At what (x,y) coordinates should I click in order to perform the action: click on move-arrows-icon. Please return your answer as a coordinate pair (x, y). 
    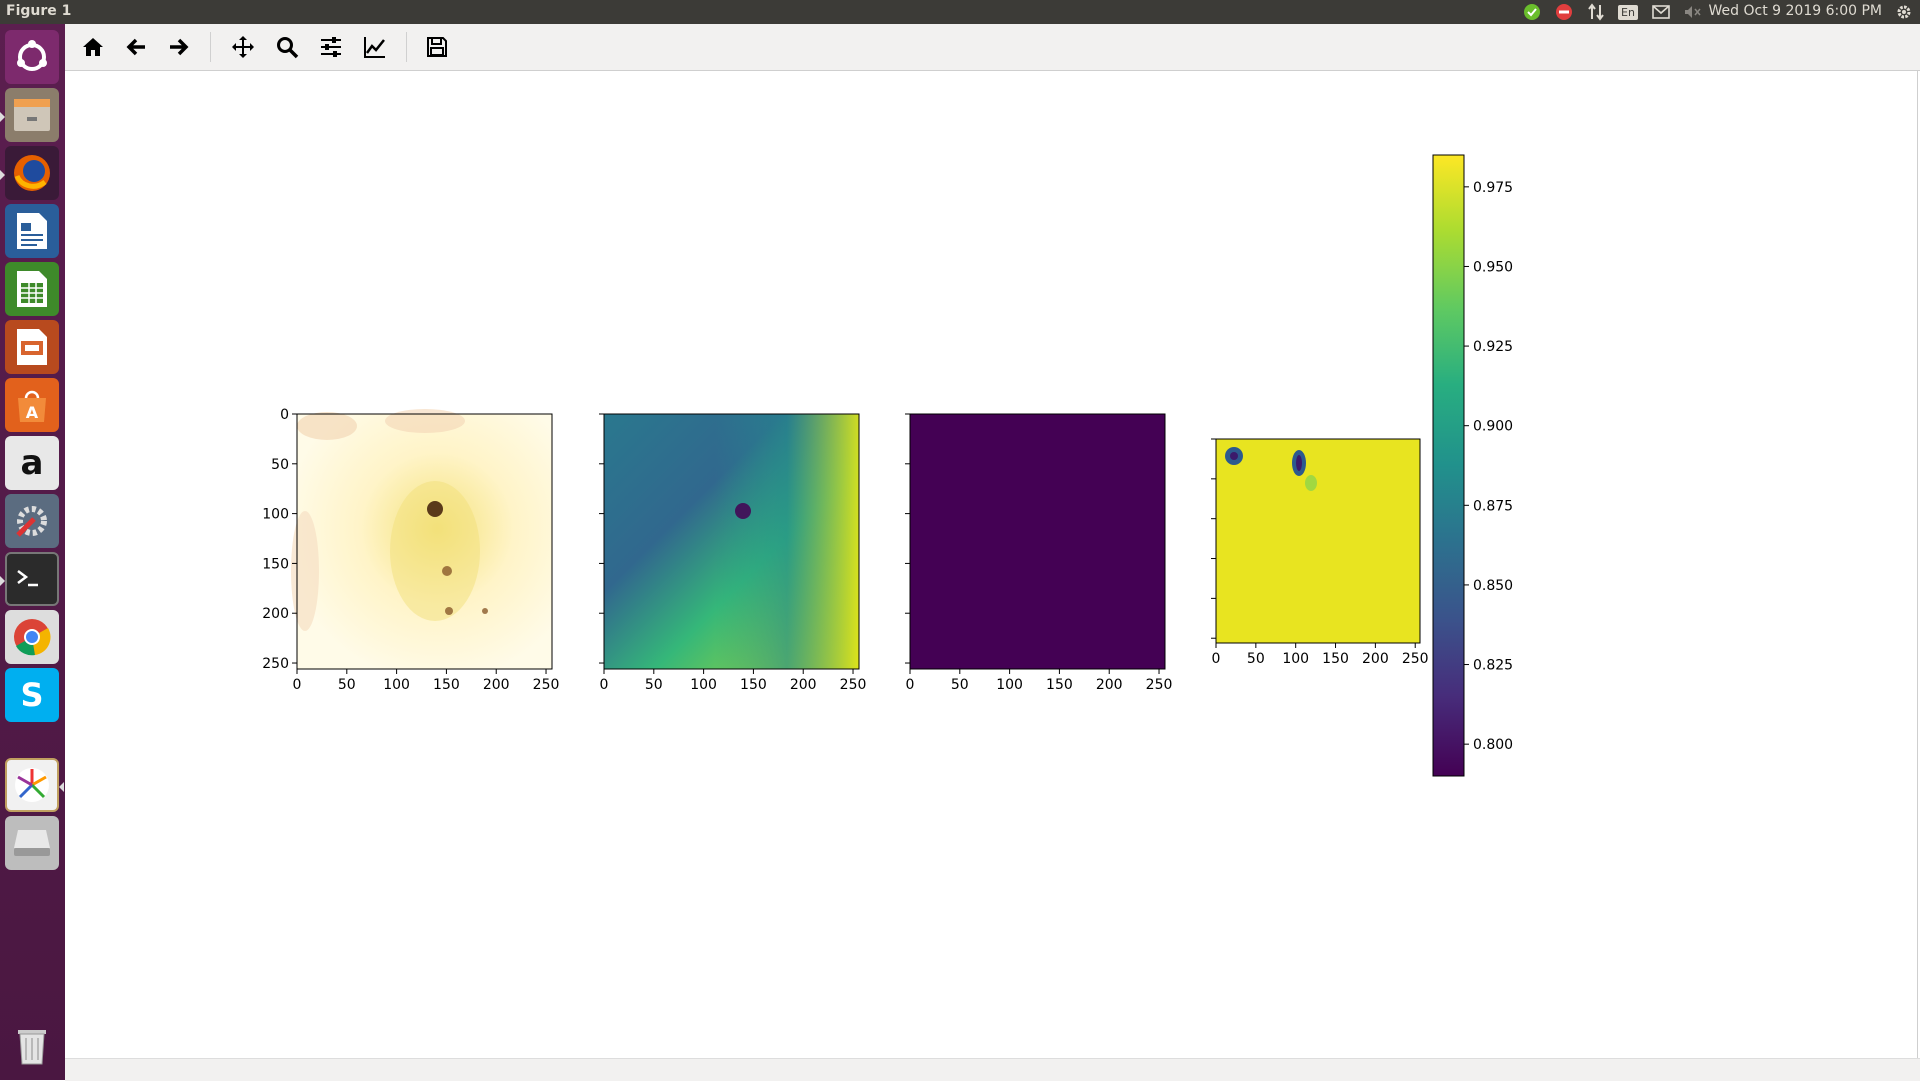
    Looking at the image, I should click on (243, 47).